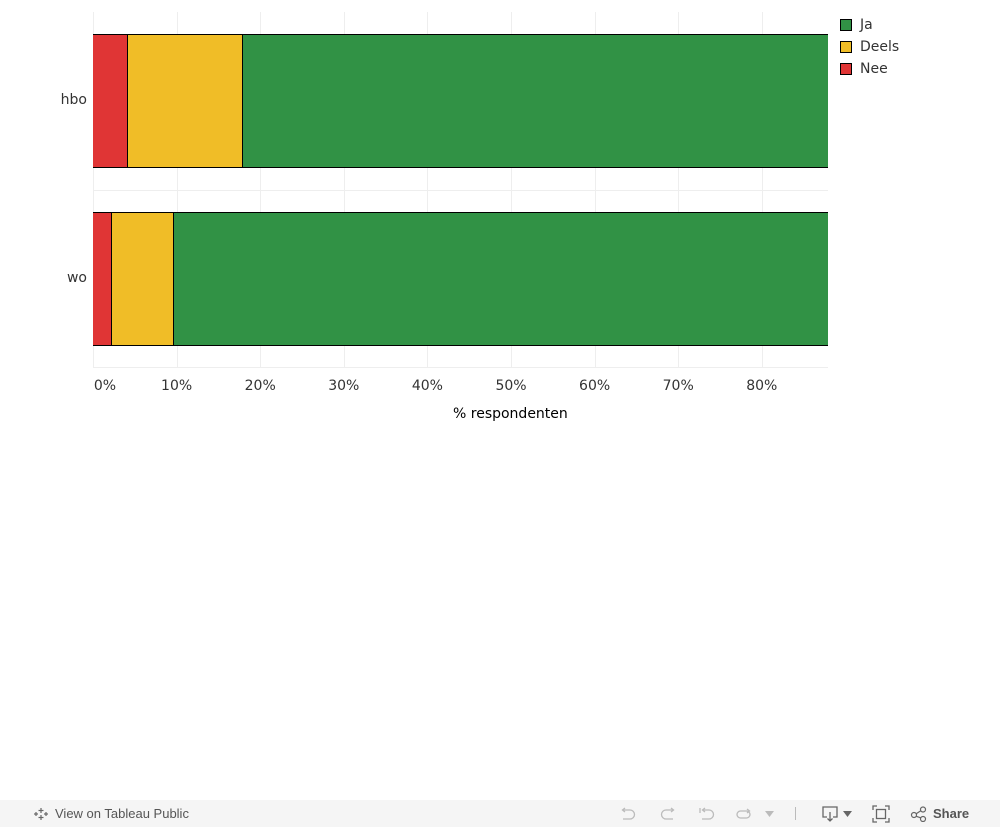  I want to click on view-on-tableau-link: View on Tableau Public, so click(111, 813).